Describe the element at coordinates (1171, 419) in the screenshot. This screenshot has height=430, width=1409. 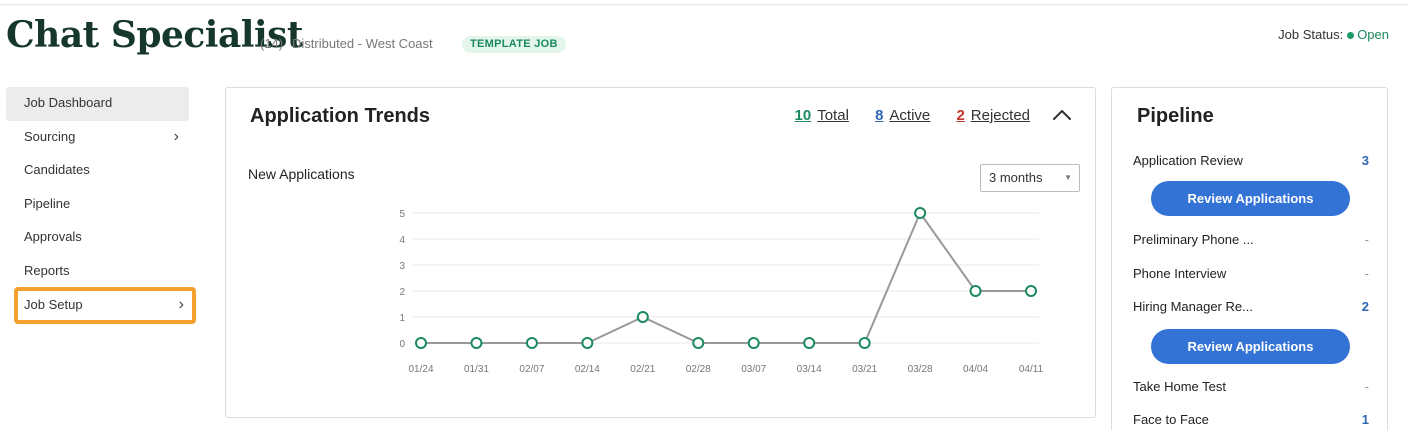
I see `stage-label: Face to Face` at that location.